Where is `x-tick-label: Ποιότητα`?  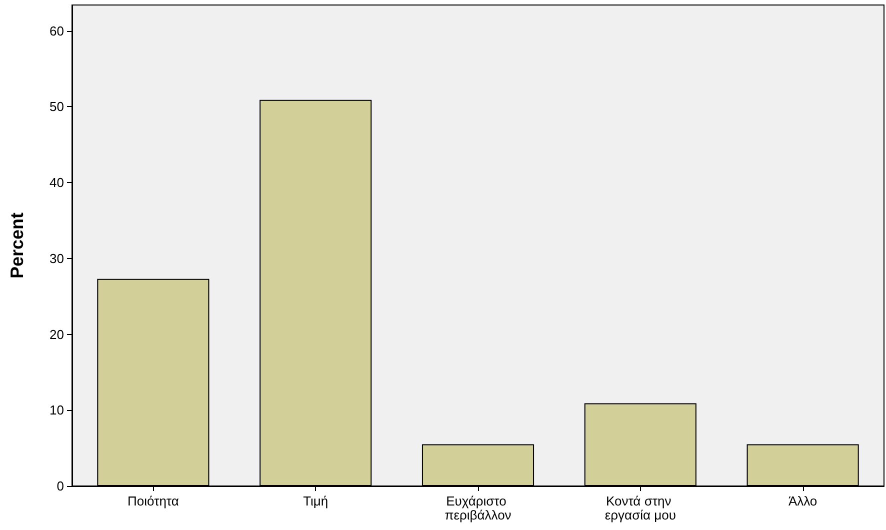
x-tick-label: Ποιότητα is located at coordinates (154, 501).